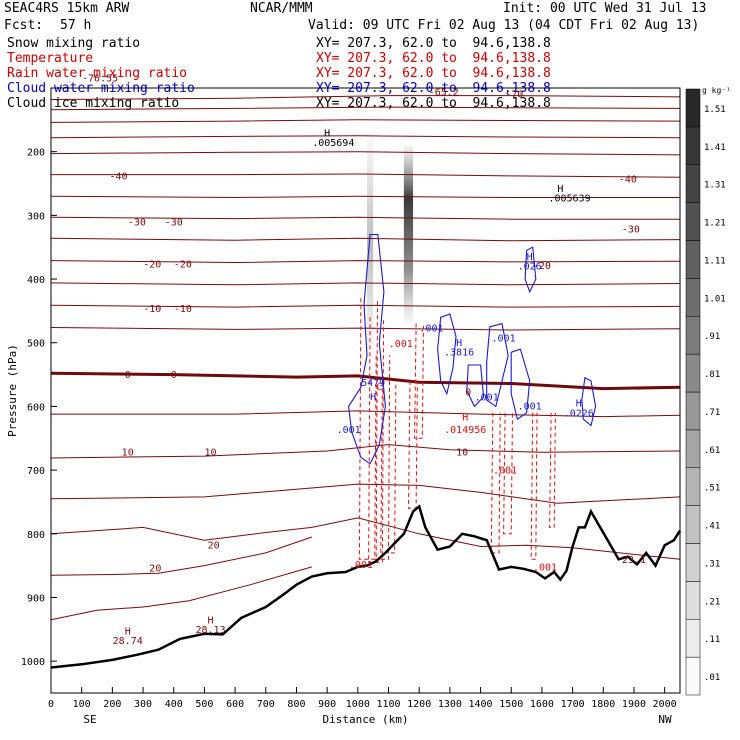 Image resolution: width=740 pixels, height=740 pixels. I want to click on x-tick-label: 0, so click(51, 704).